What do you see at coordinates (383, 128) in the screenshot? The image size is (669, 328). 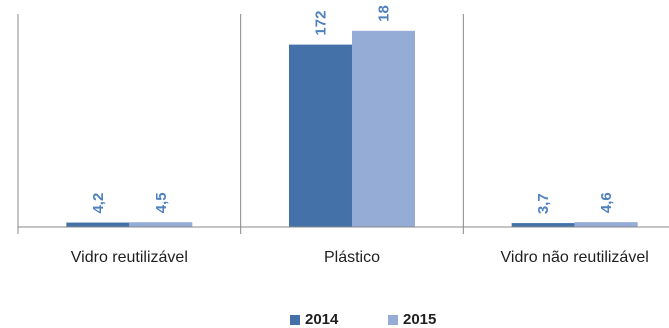 I see `bar-plastico-2015` at bounding box center [383, 128].